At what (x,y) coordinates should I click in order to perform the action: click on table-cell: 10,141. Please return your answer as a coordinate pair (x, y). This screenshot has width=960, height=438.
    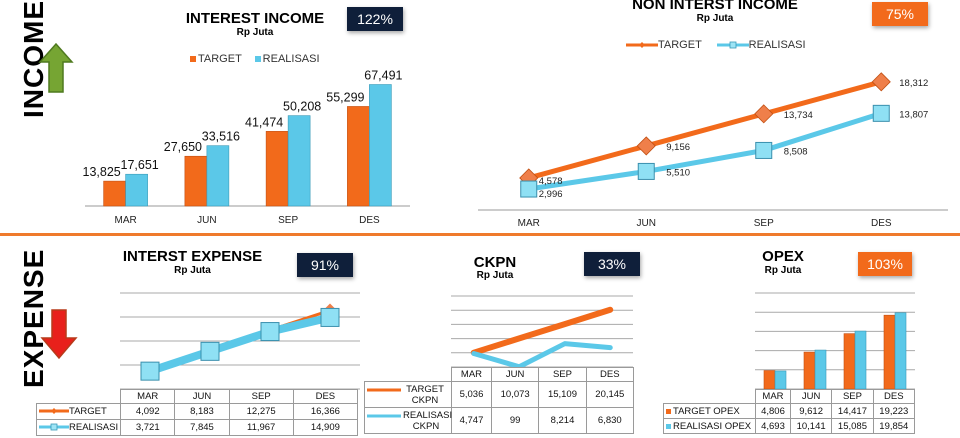
    Looking at the image, I should click on (811, 426).